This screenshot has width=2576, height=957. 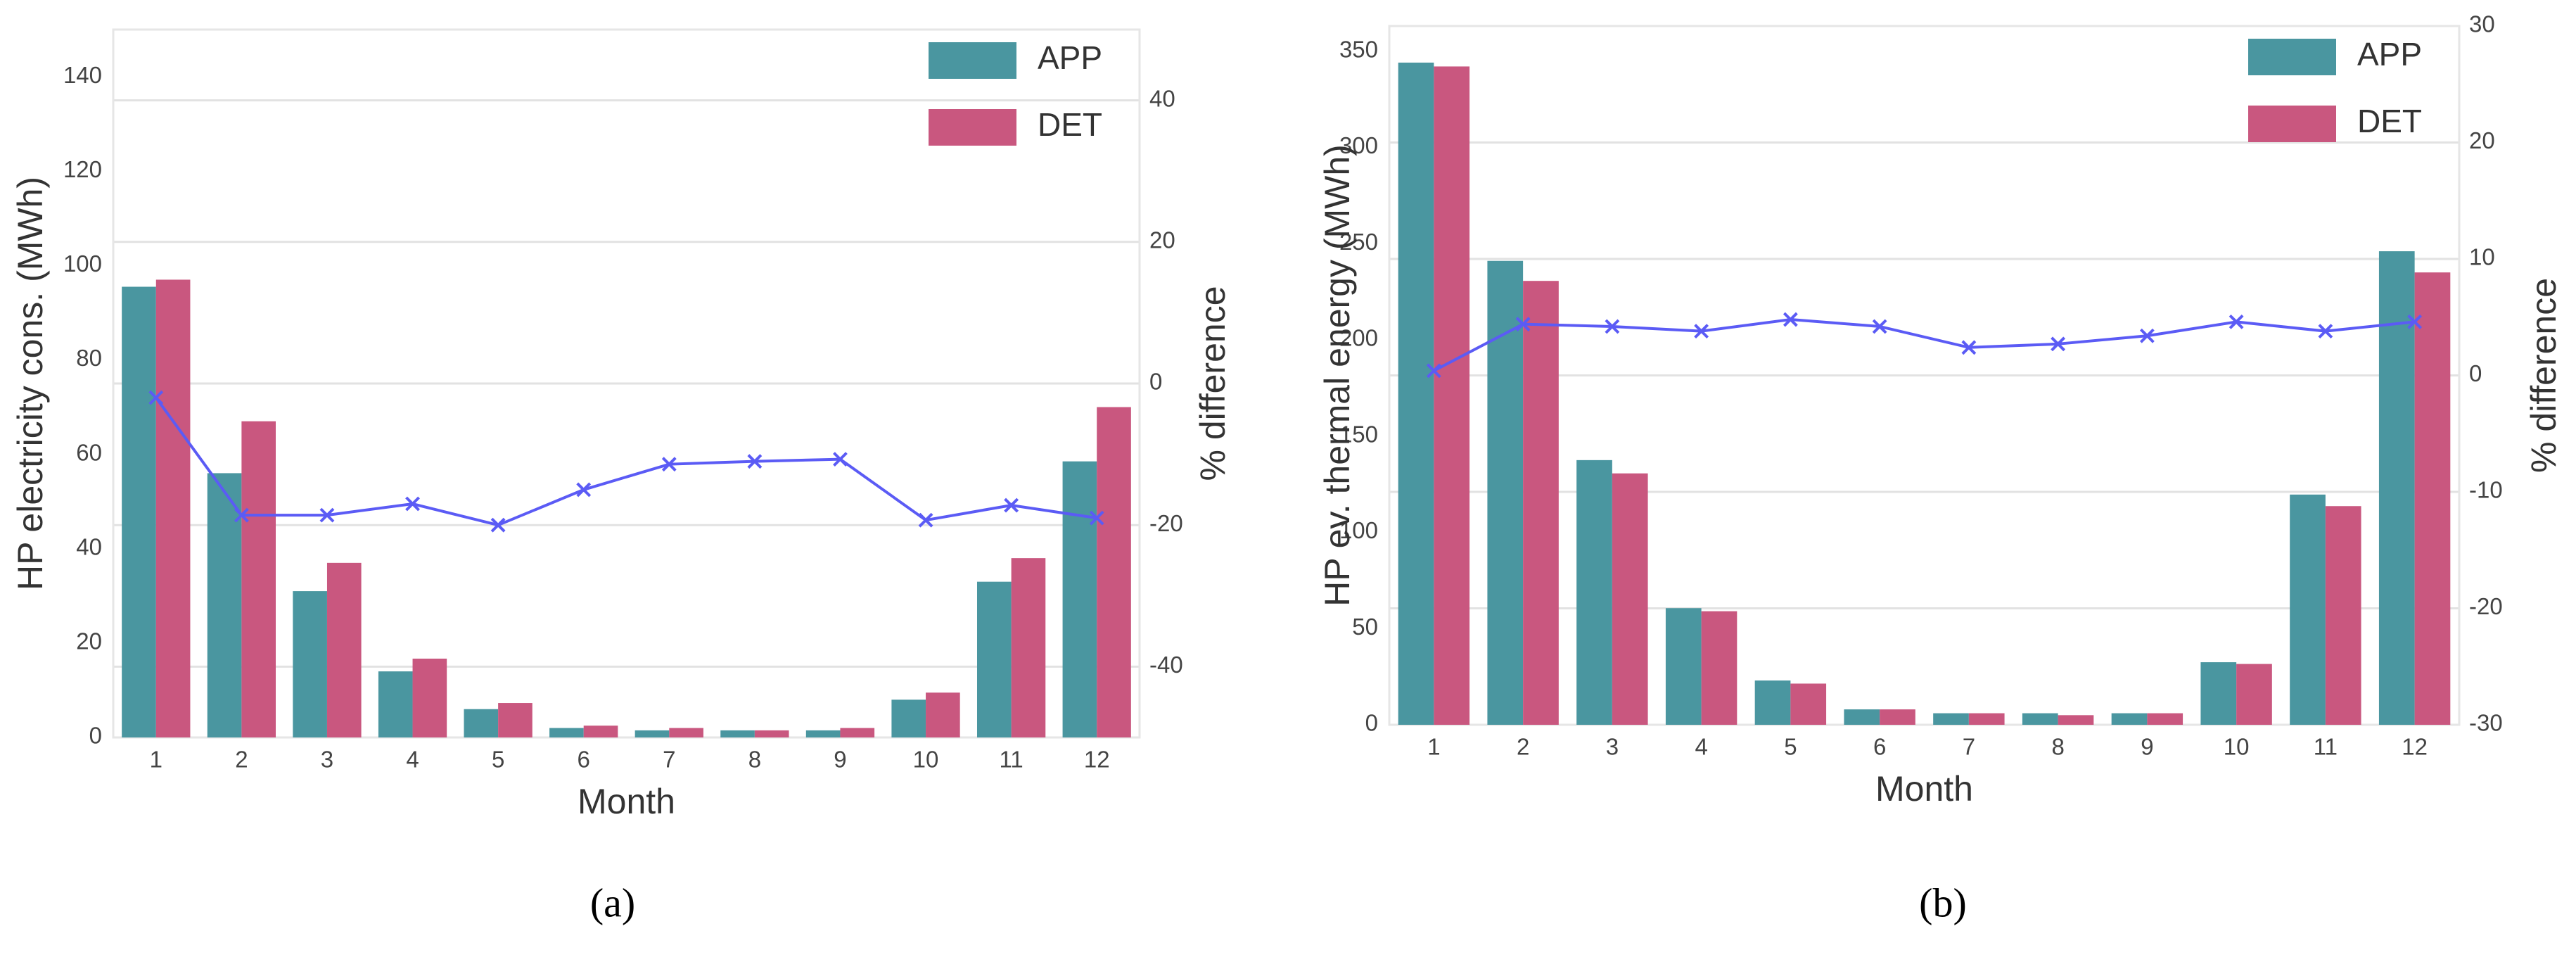 What do you see at coordinates (2486, 490) in the screenshot?
I see `y2-tick-label: -10` at bounding box center [2486, 490].